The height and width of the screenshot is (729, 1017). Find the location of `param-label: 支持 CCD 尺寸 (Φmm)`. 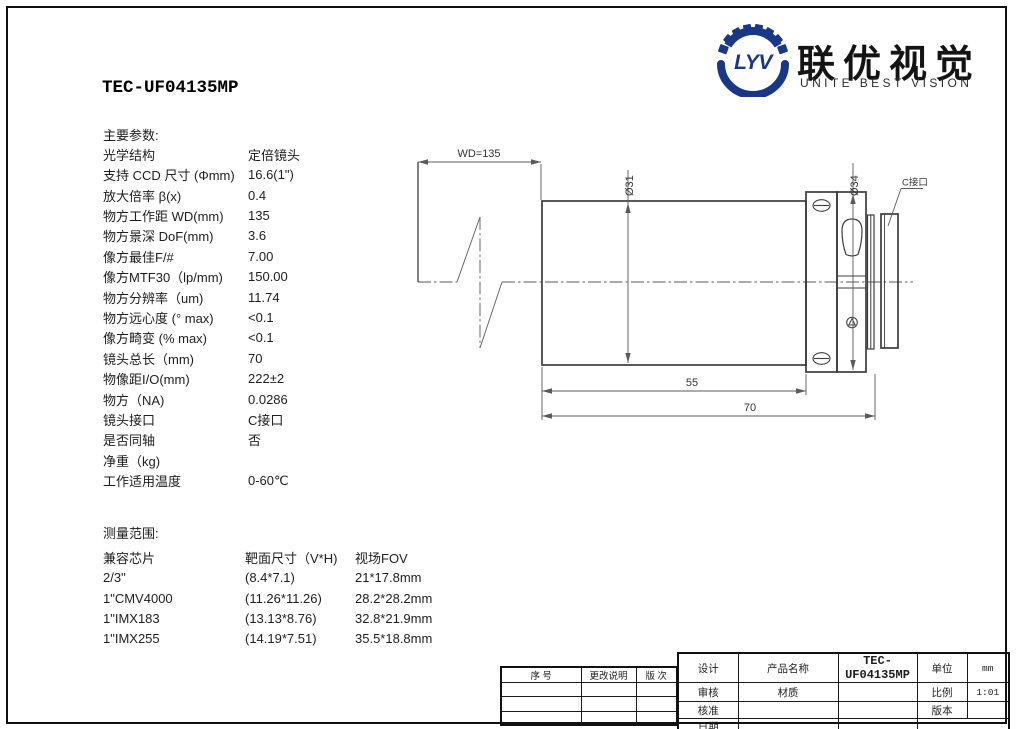

param-label: 支持 CCD 尺寸 (Φmm) is located at coordinates (169, 176).